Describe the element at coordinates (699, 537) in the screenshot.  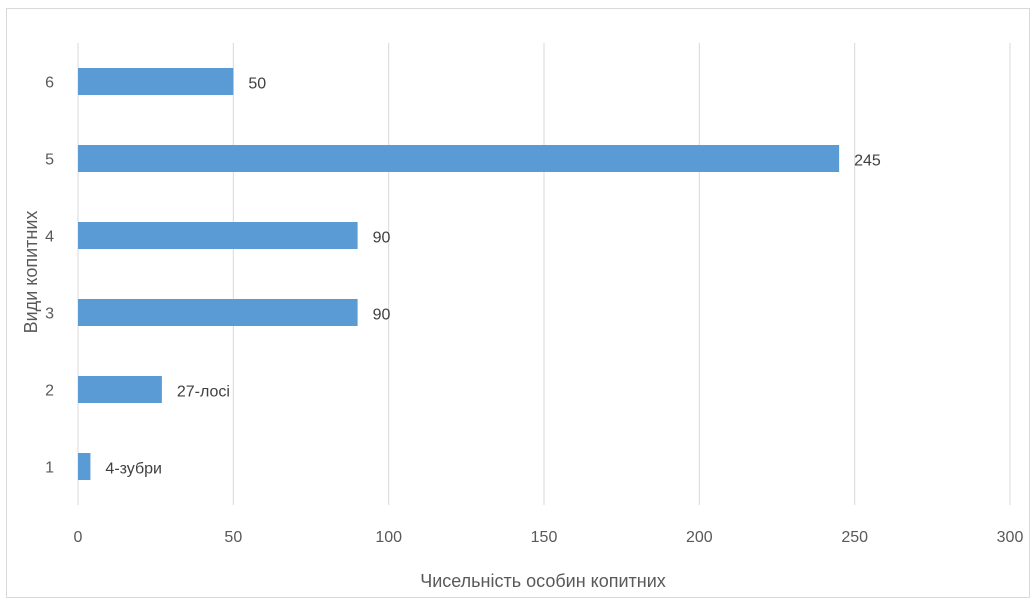
I see `x-tick-label: 200` at that location.